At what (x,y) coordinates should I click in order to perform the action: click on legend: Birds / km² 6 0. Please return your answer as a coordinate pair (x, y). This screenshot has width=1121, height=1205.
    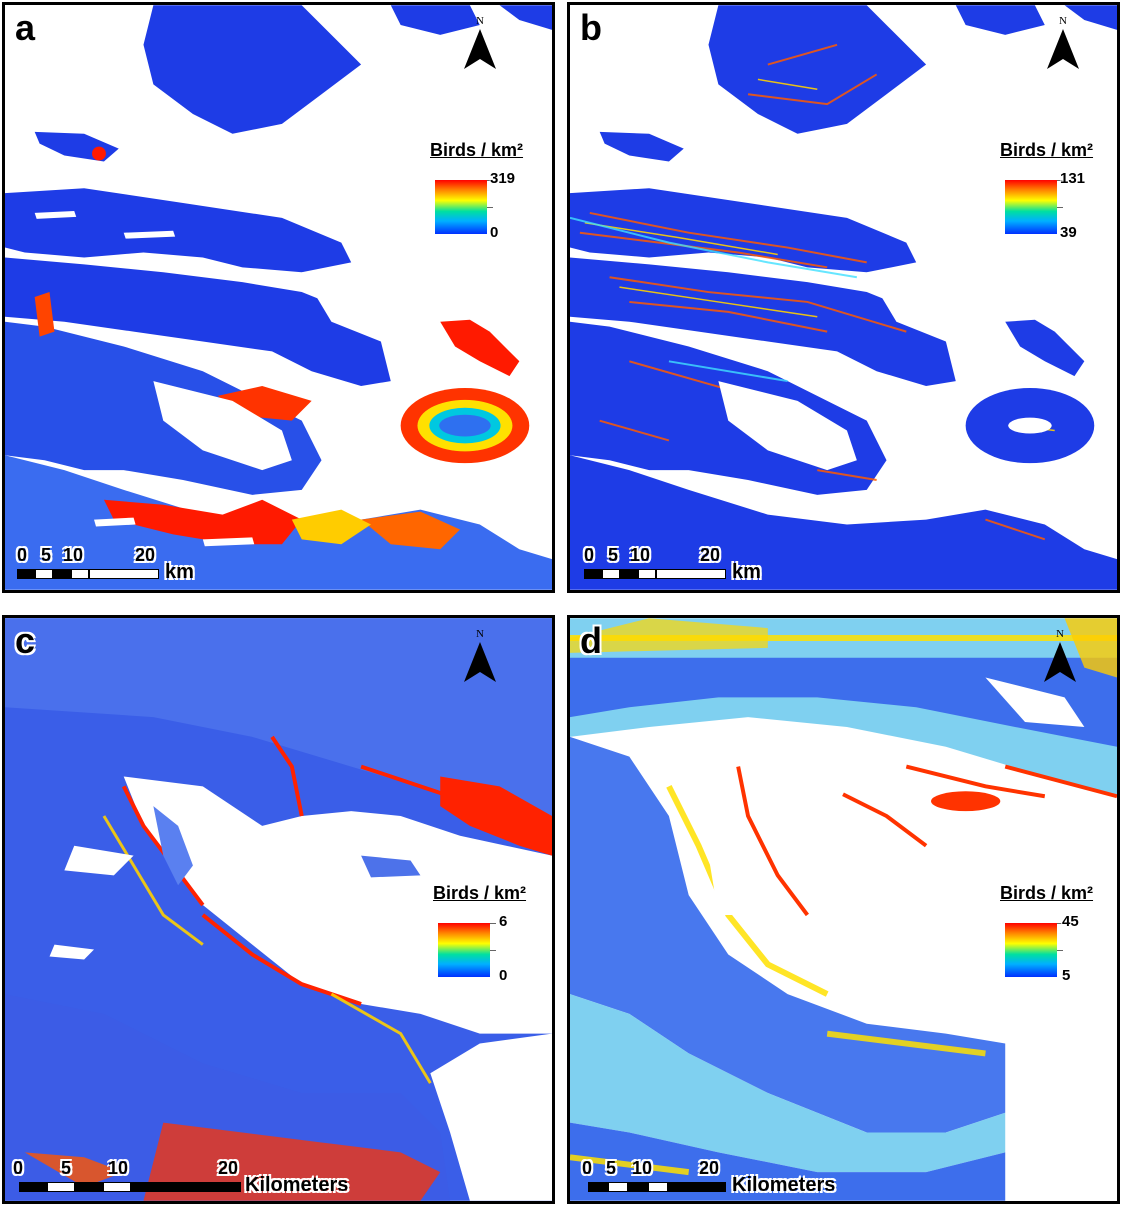
    Looking at the image, I should click on (492, 938).